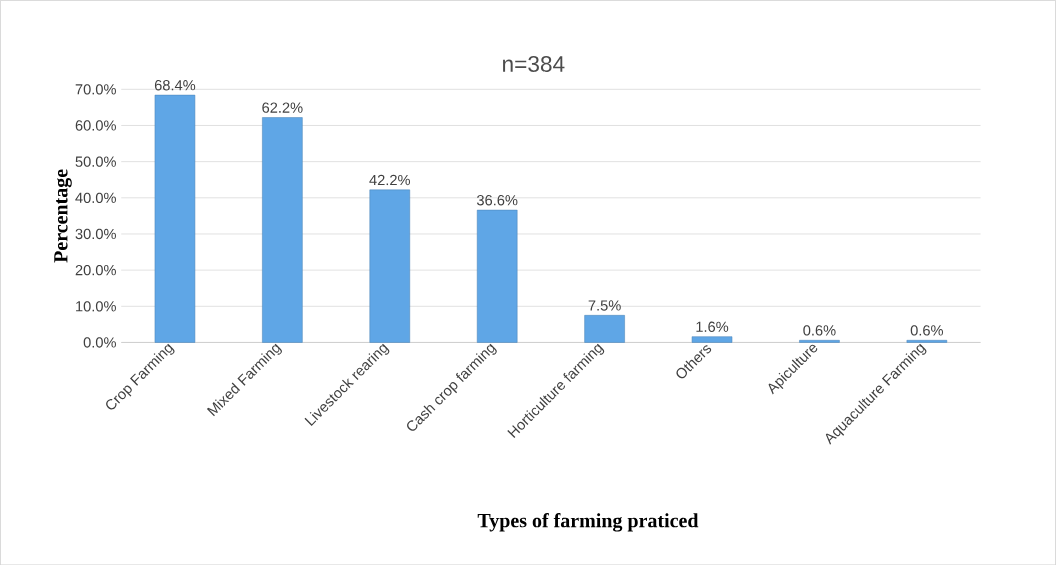 The image size is (1056, 565). Describe the element at coordinates (604, 305) in the screenshot. I see `data-label: 7.5%` at that location.